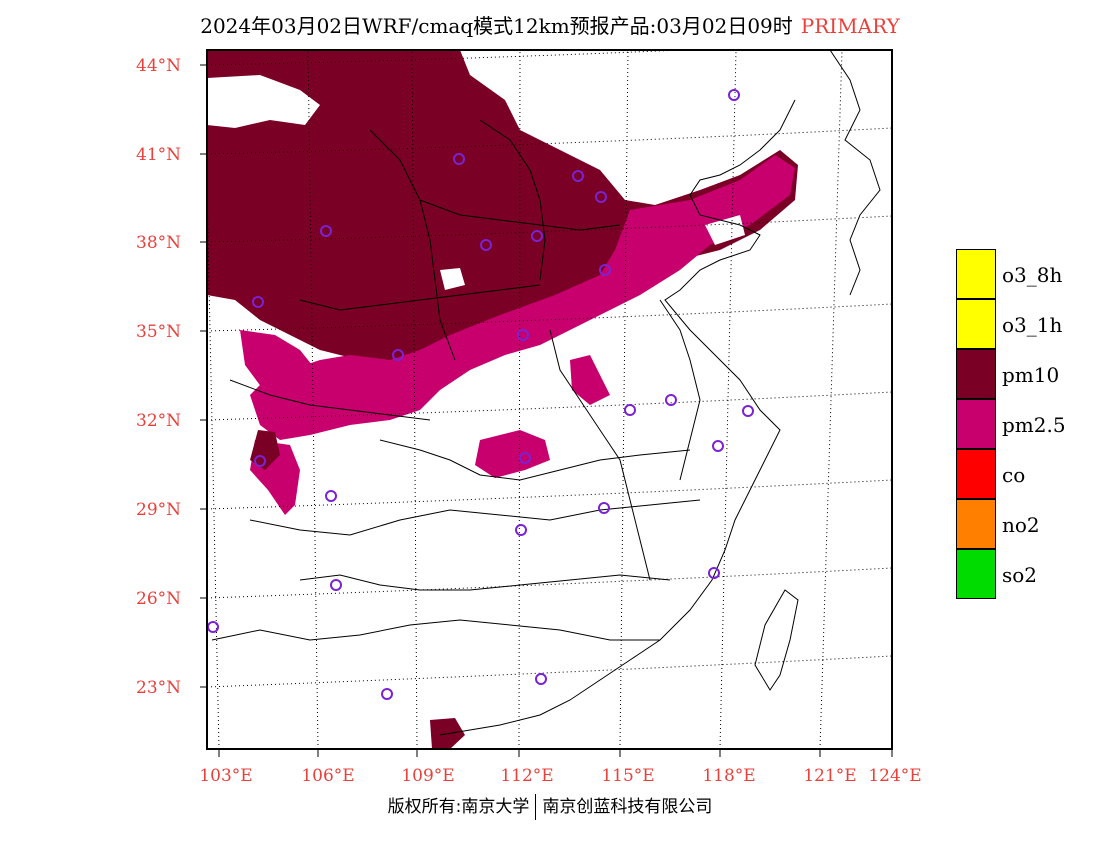 This screenshot has height=850, width=1100. What do you see at coordinates (226, 776) in the screenshot?
I see `lon-label: 103°E` at bounding box center [226, 776].